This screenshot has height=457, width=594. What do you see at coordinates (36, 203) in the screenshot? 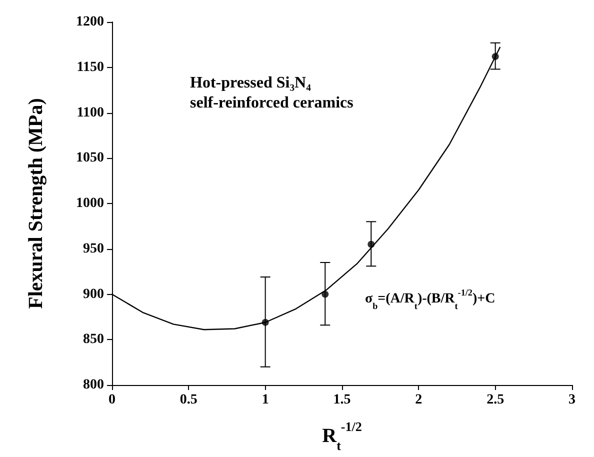
I see `y-axis-title: Flexural Strength (MPa)` at bounding box center [36, 203].